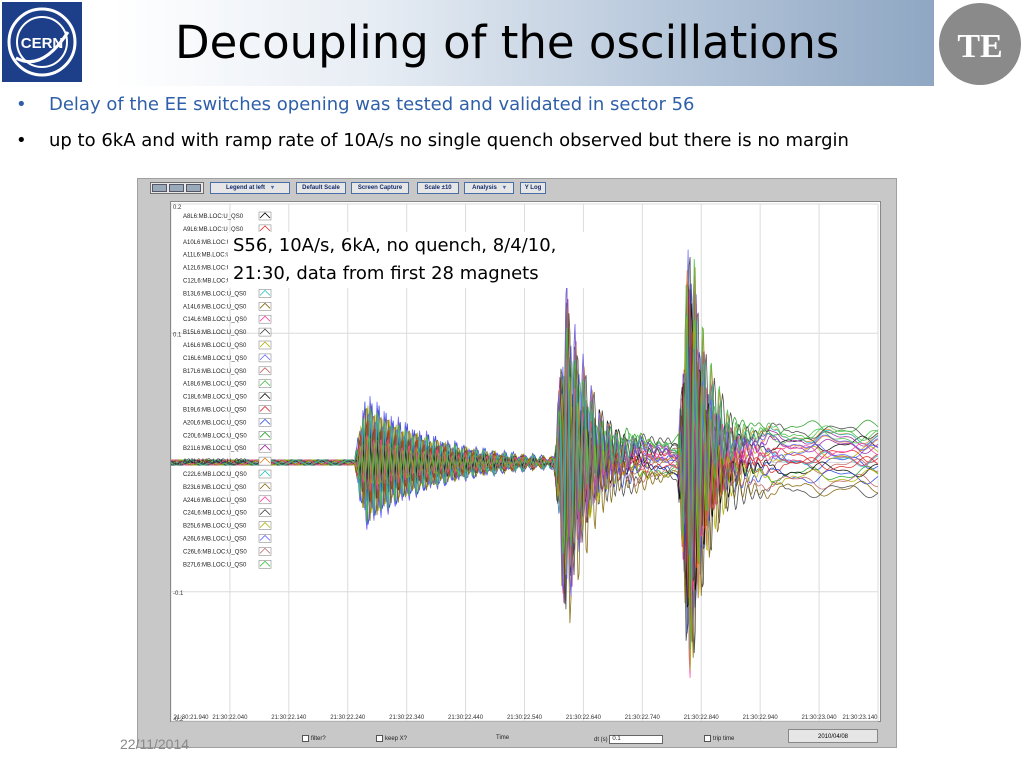 Image resolution: width=1024 pixels, height=768 pixels. I want to click on legend-entry-label: C16L6:MB.LOC:U_QS0, so click(215, 359).